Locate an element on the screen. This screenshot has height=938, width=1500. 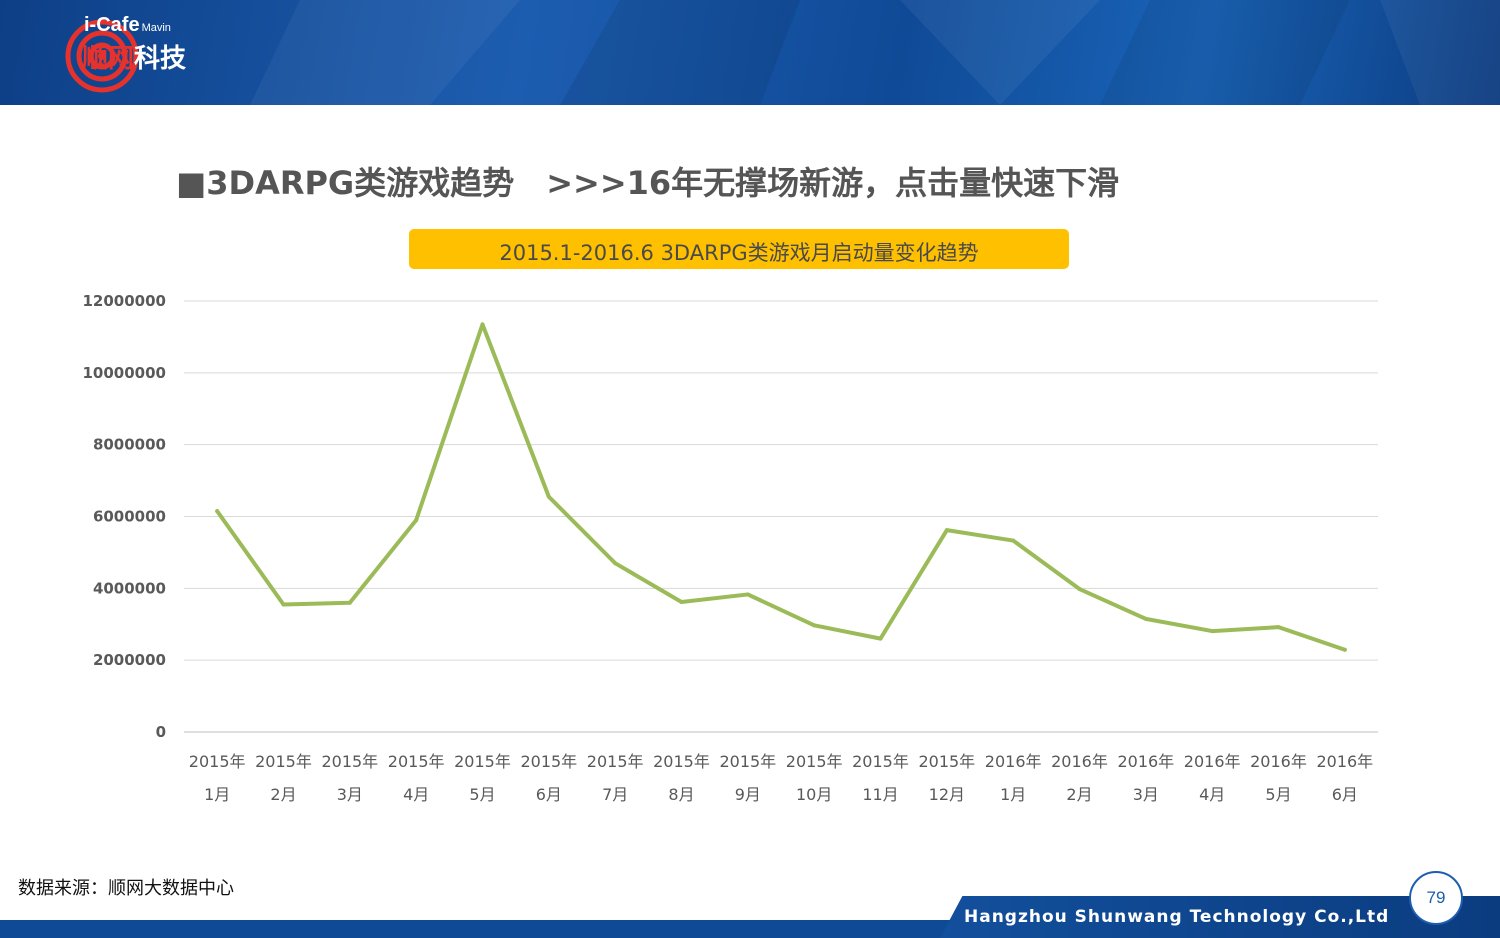
x-tick-label-month: 12月 is located at coordinates (947, 794).